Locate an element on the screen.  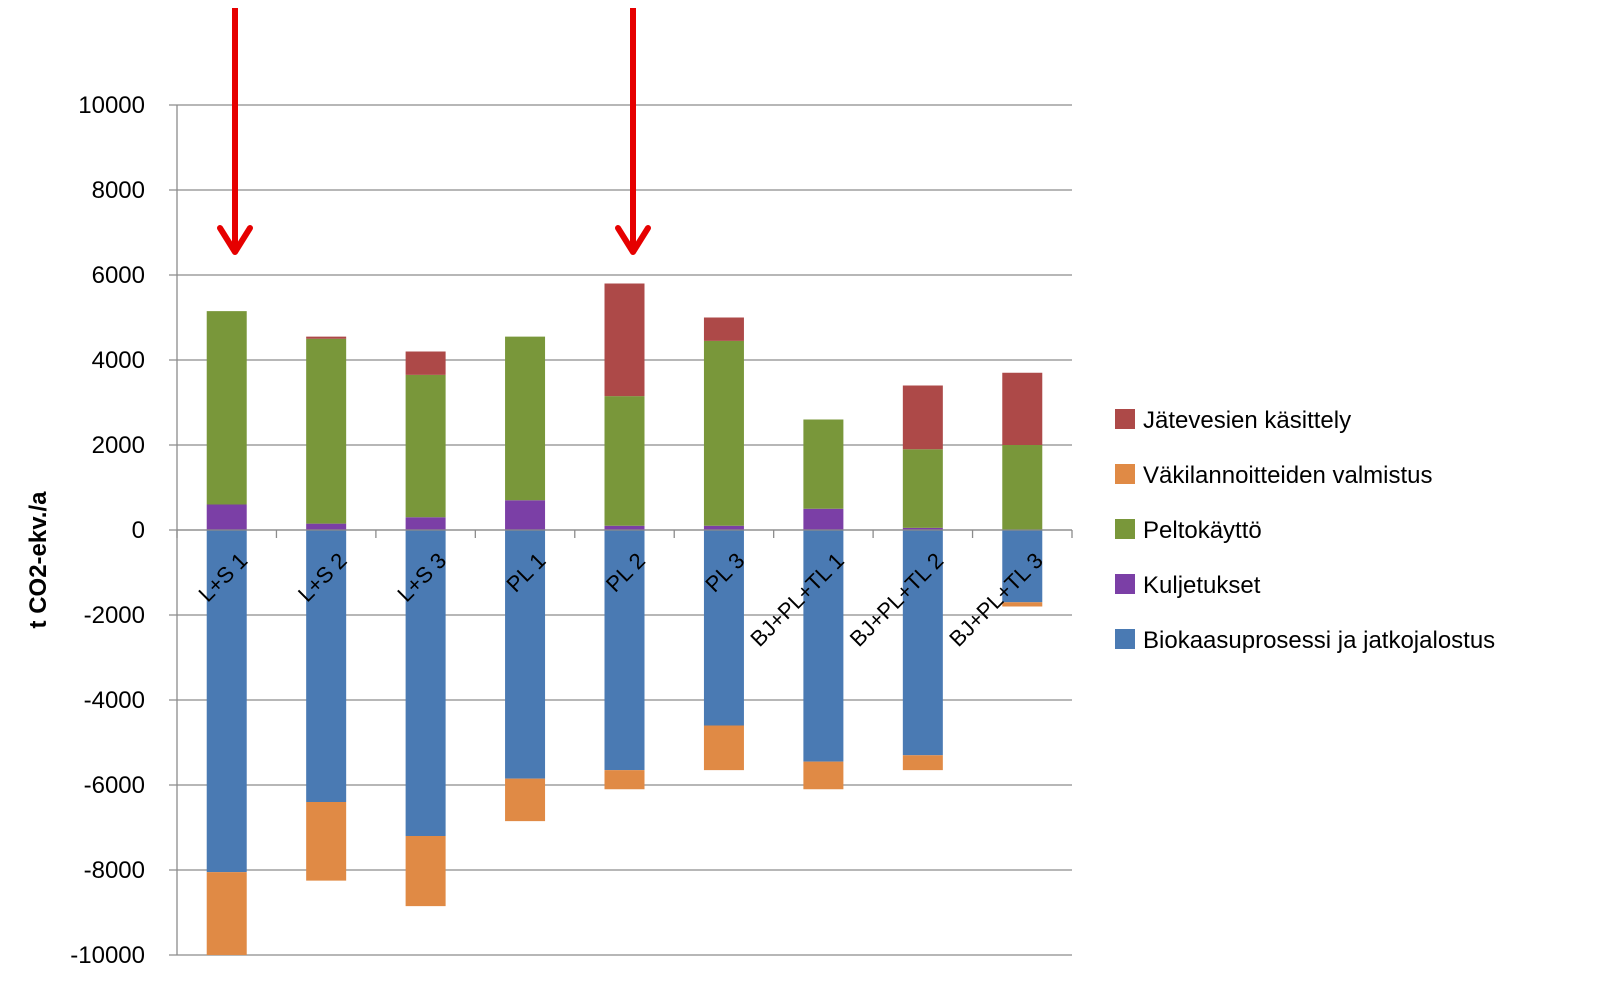
y-tick-label: -6000 is located at coordinates (114, 785).